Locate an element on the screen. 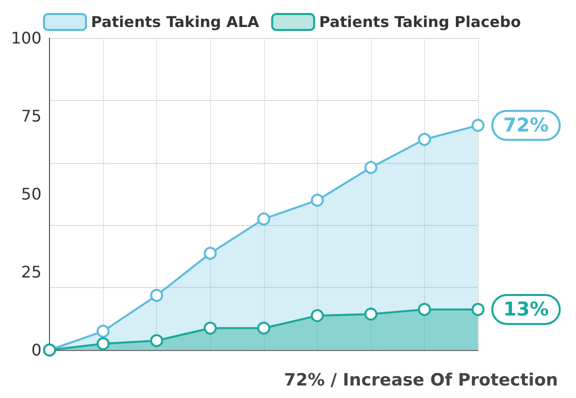  y-tick-label: 75 is located at coordinates (31, 116).